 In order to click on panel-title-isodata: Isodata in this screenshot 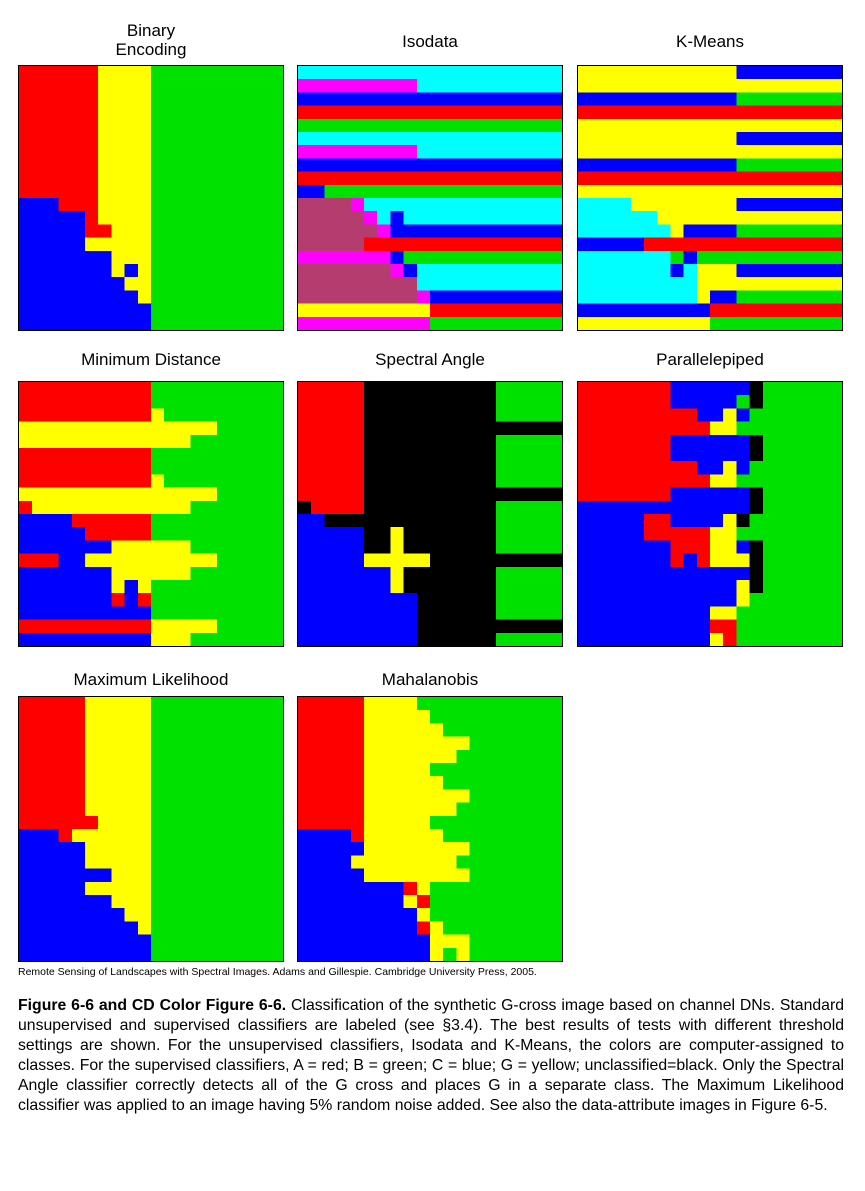, I will do `click(430, 41)`.